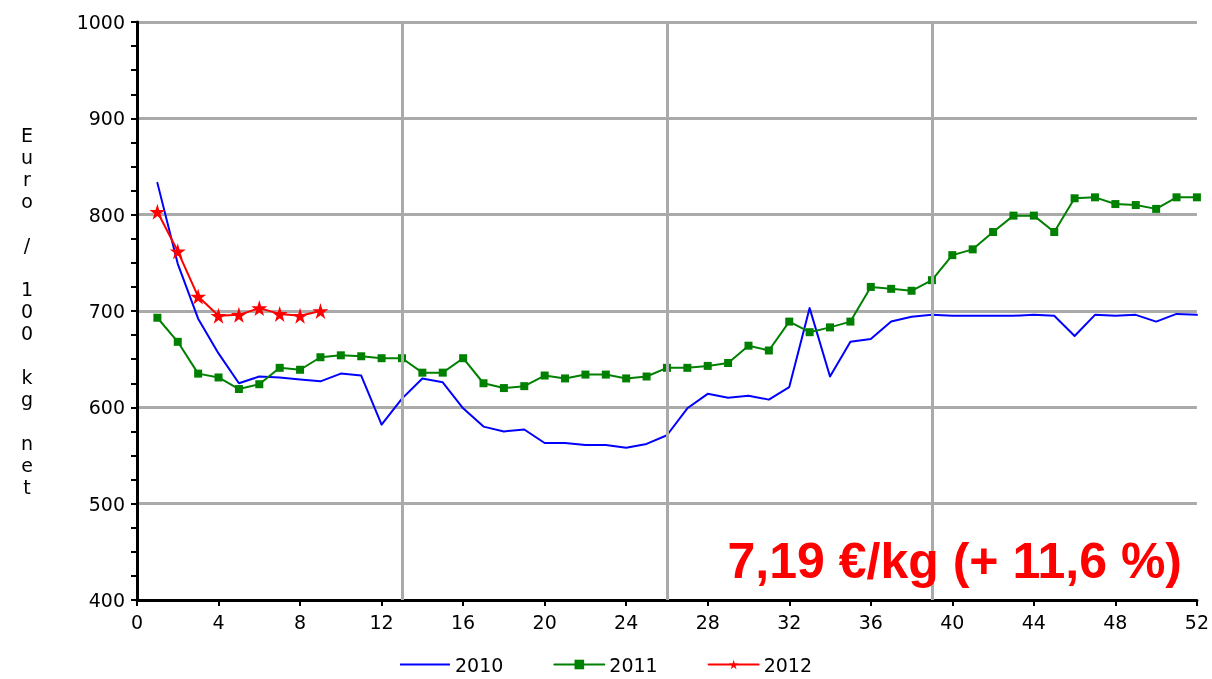 The image size is (1212, 679). I want to click on y-tick-label: 600, so click(106, 407).